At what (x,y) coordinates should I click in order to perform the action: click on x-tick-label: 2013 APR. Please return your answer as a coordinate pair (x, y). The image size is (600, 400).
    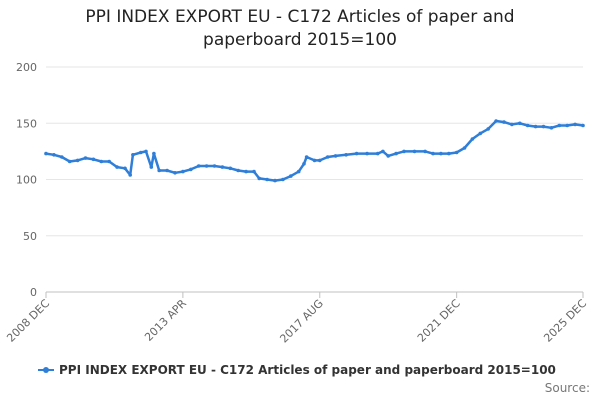
    Looking at the image, I should click on (165, 320).